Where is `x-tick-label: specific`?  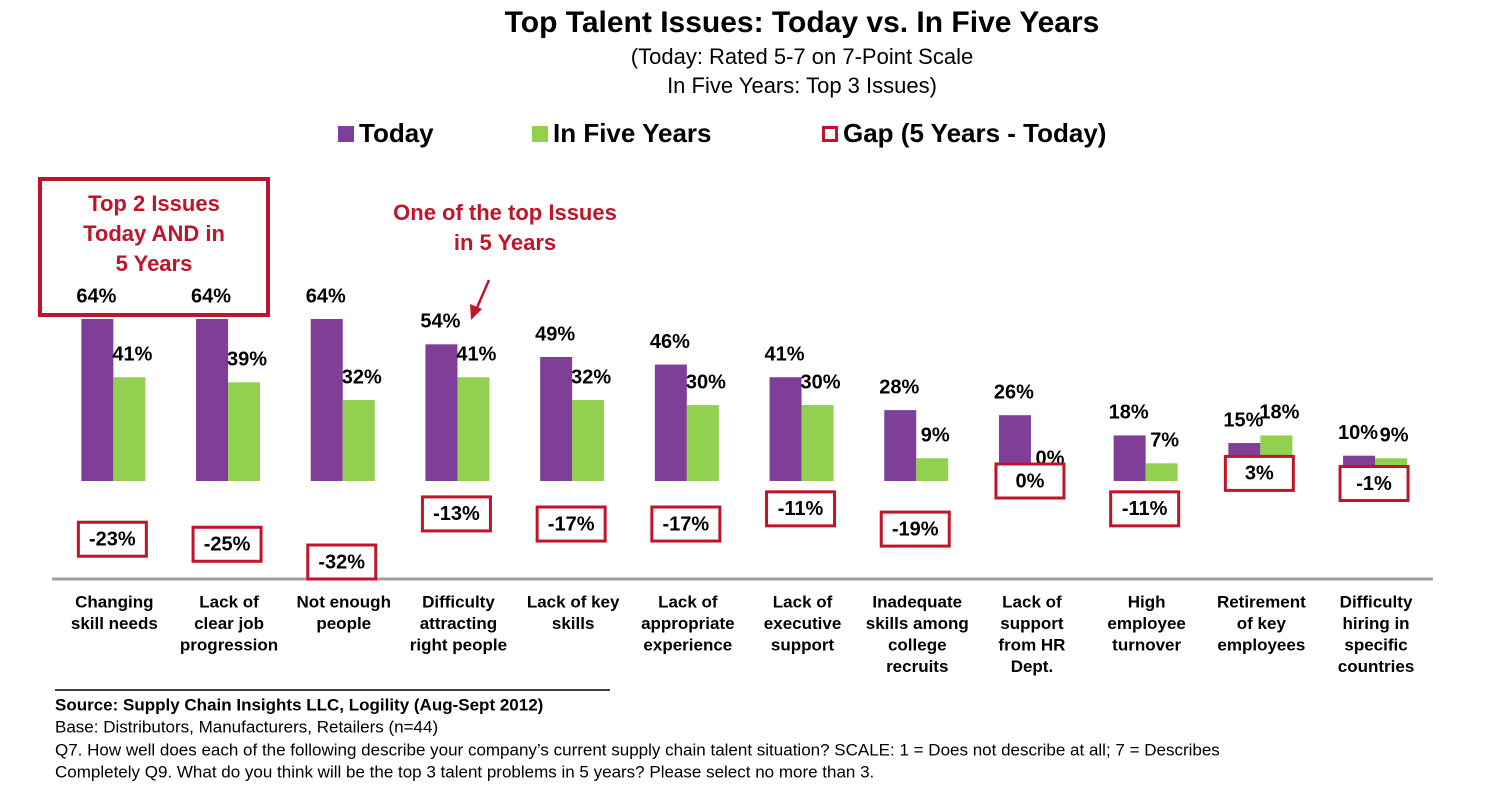
x-tick-label: specific is located at coordinates (1375, 644).